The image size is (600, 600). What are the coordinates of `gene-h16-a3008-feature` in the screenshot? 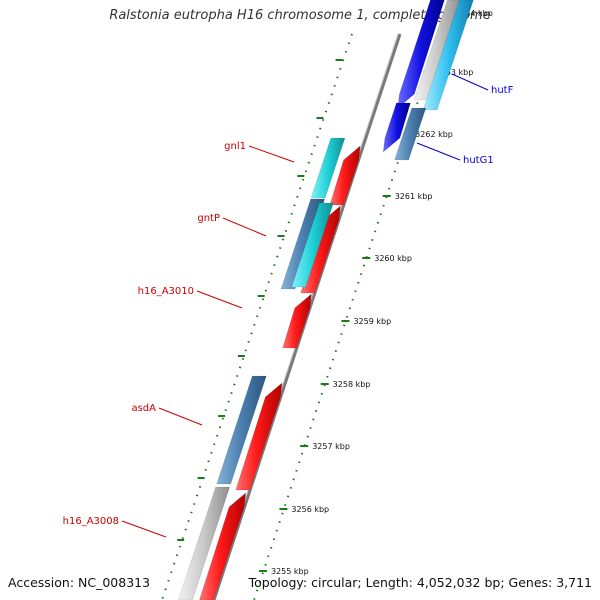 It's located at (223, 546).